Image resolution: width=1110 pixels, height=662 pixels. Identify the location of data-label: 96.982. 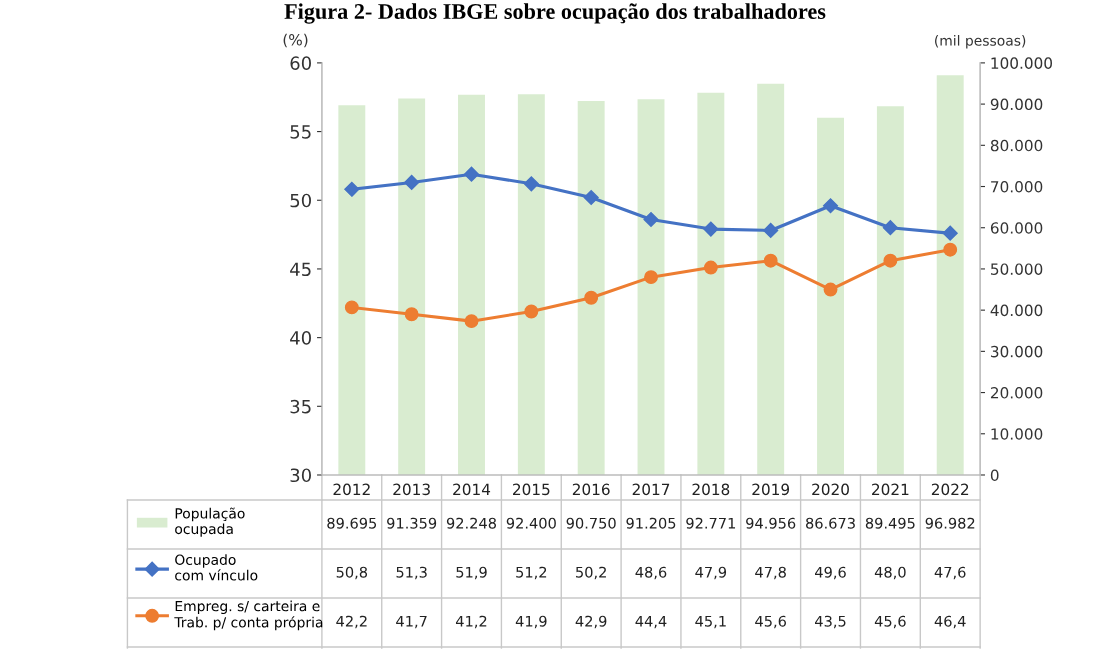
(950, 523).